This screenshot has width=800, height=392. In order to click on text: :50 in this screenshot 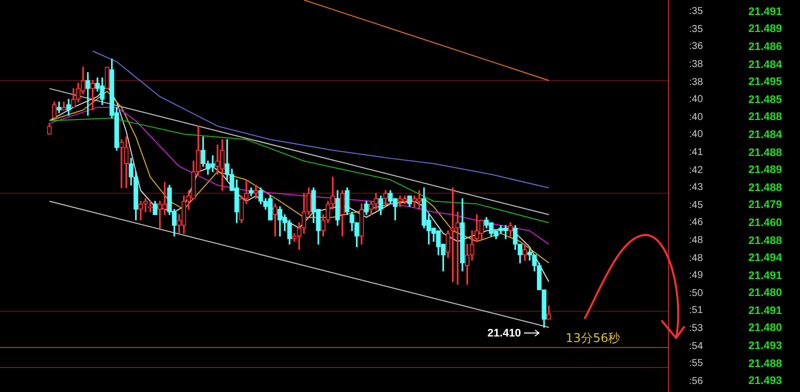, I will do `click(696, 293)`.